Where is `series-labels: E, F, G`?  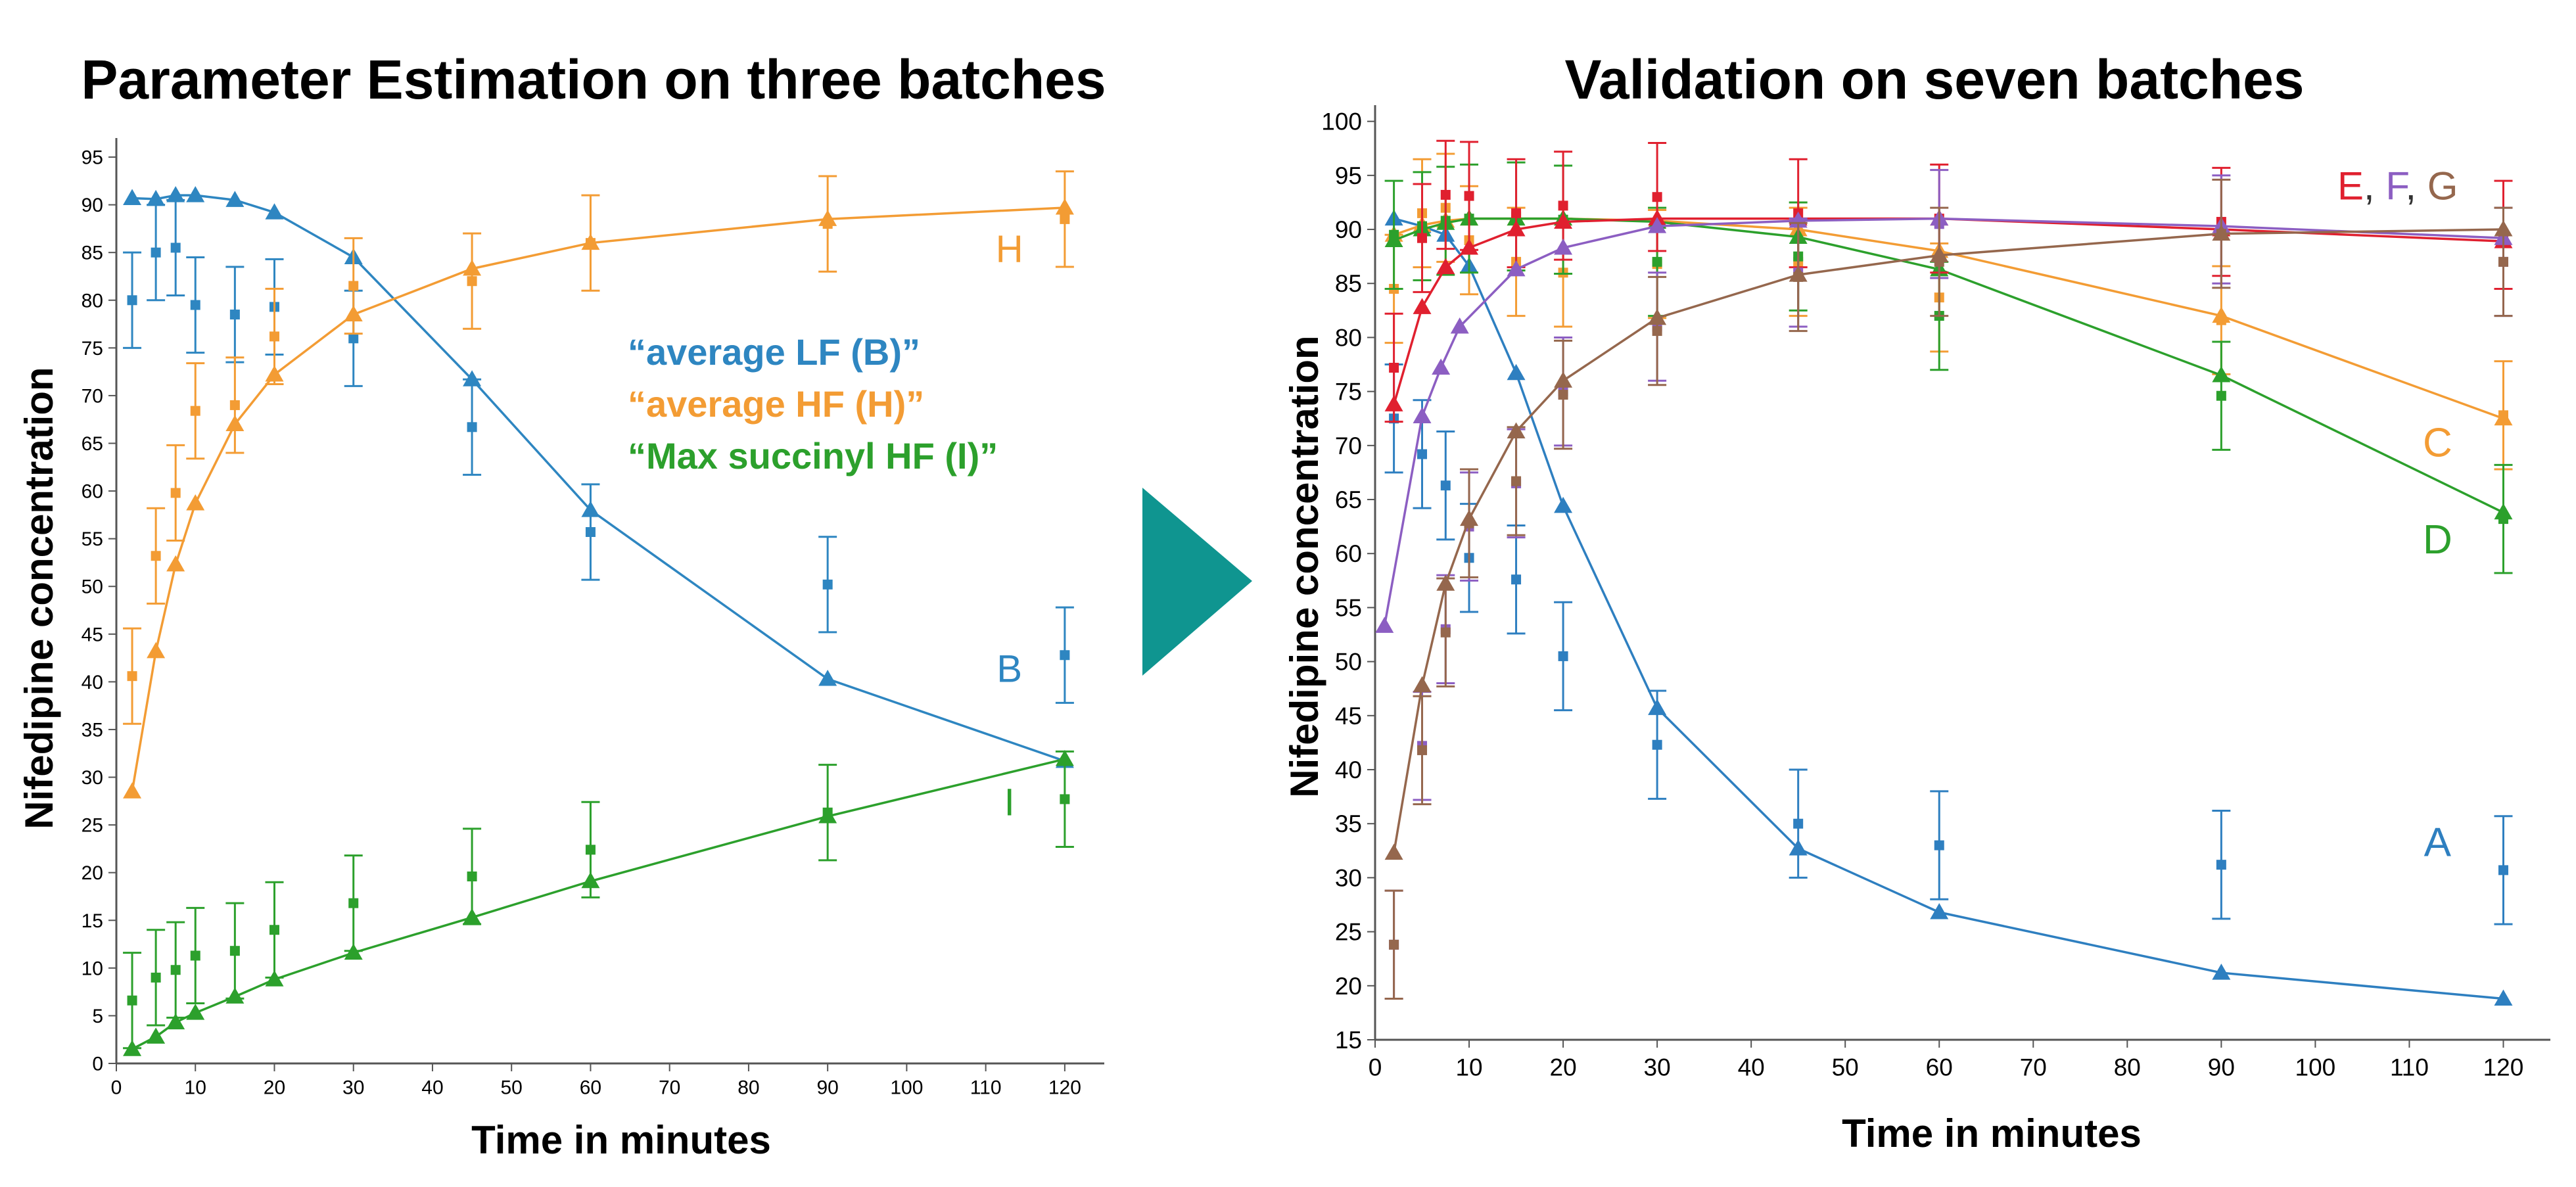 series-labels: E, F, G is located at coordinates (2397, 186).